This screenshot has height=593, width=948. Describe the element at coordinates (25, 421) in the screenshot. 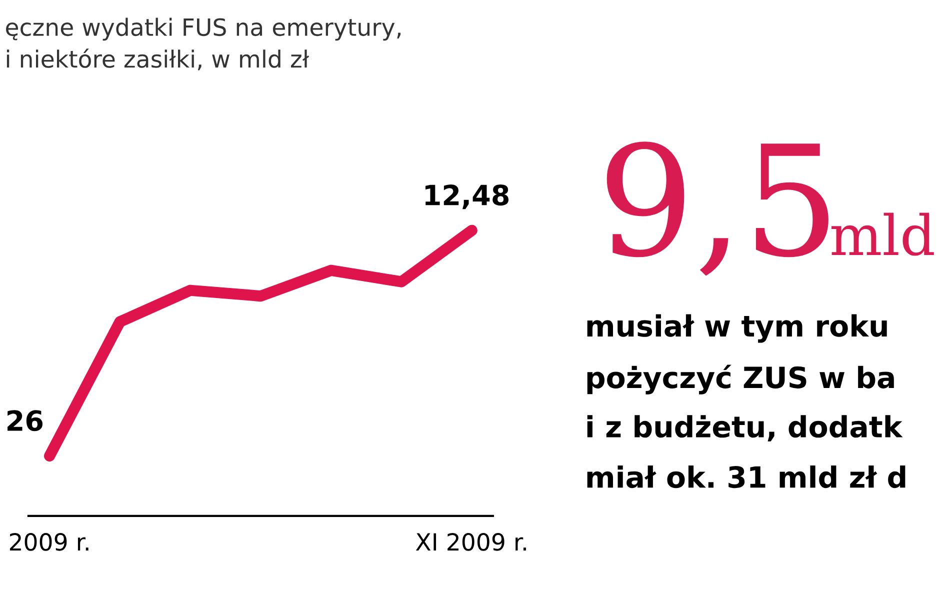

I see `annotation: 26` at that location.